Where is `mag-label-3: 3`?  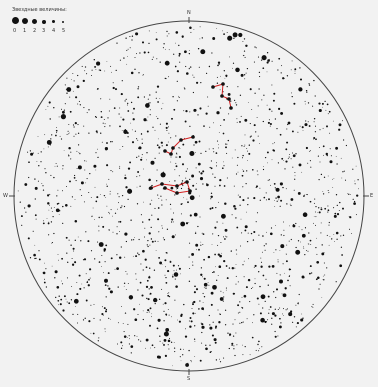 mag-label-3: 3 is located at coordinates (44, 31).